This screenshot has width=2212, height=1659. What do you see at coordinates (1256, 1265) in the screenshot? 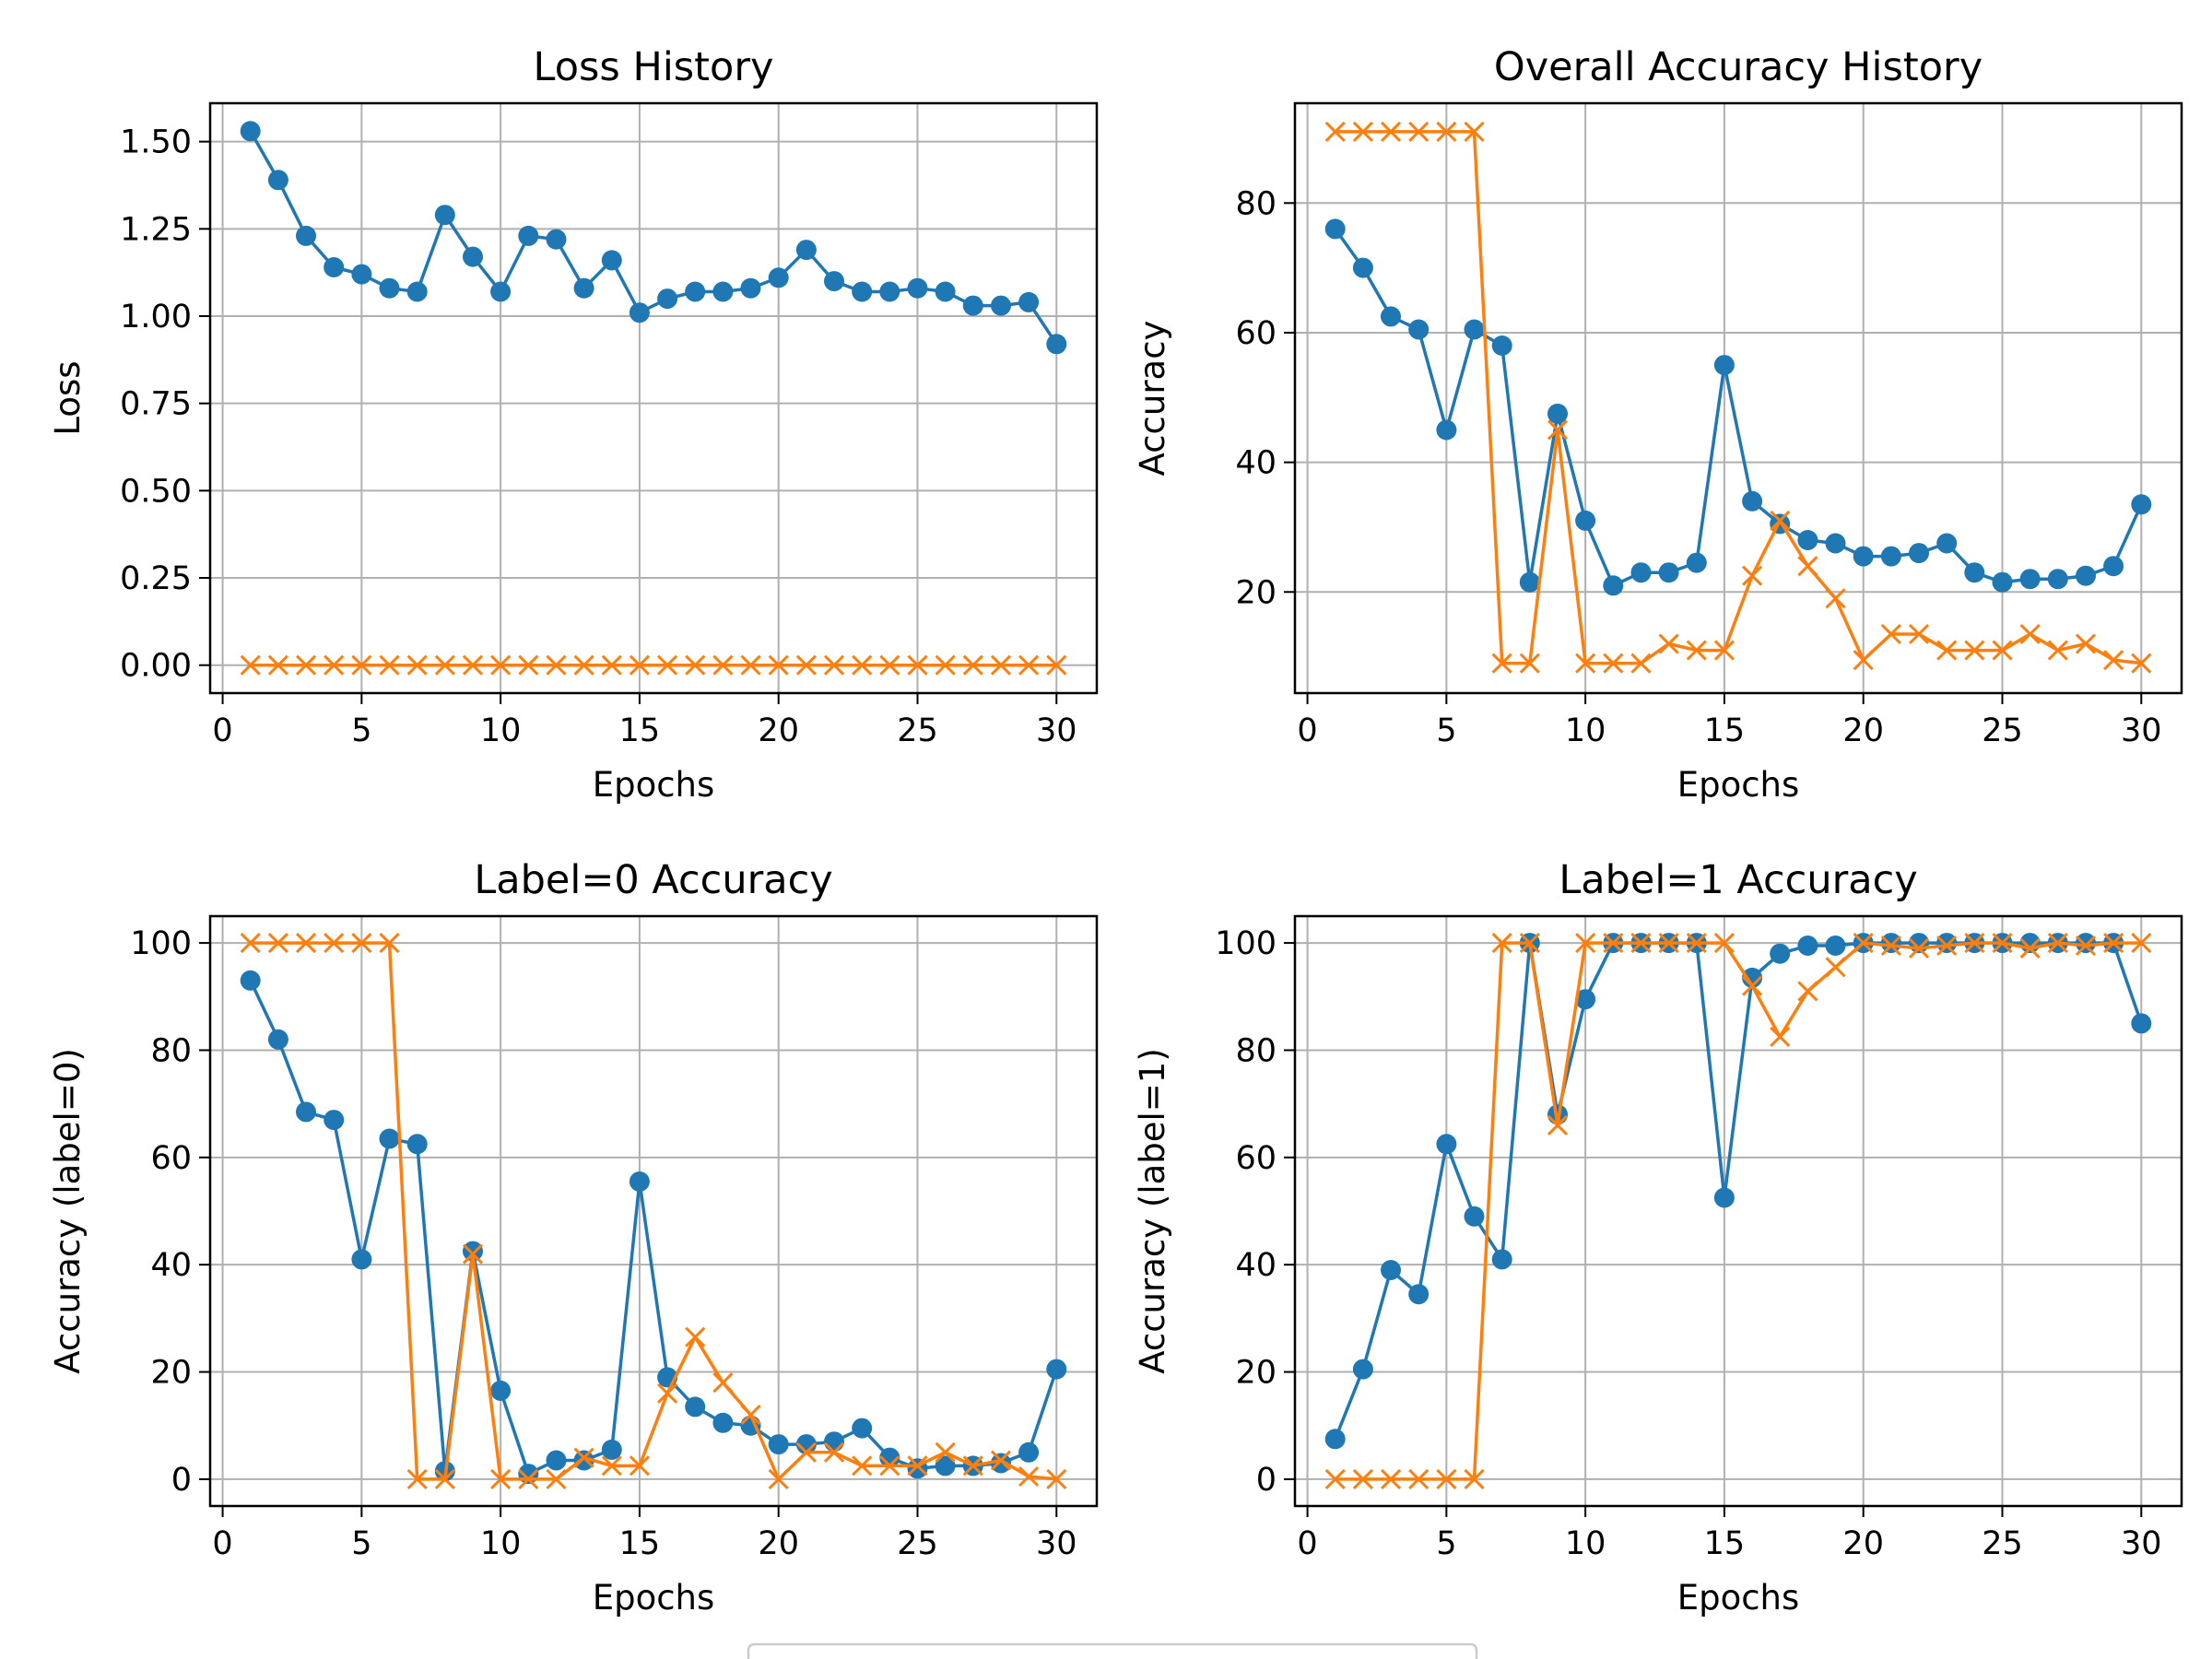
I see `label1-accuracy-y-tick-label: 40` at bounding box center [1256, 1265].